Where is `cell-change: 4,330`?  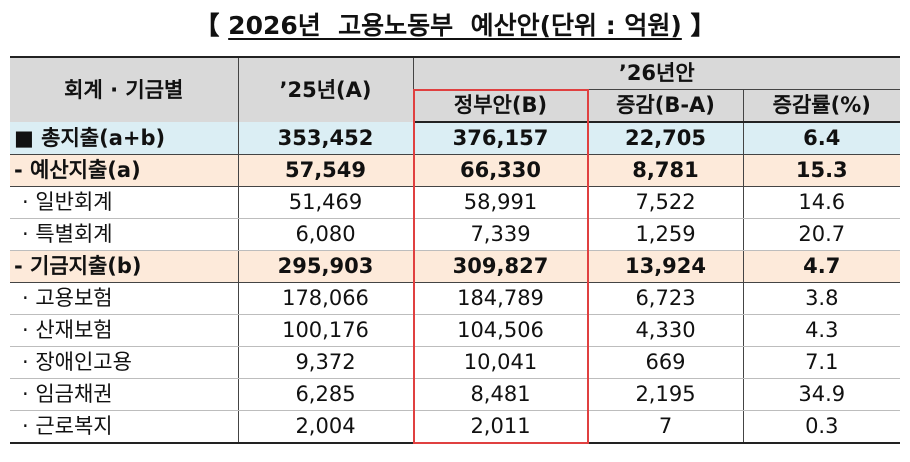
cell-change: 4,330 is located at coordinates (666, 330).